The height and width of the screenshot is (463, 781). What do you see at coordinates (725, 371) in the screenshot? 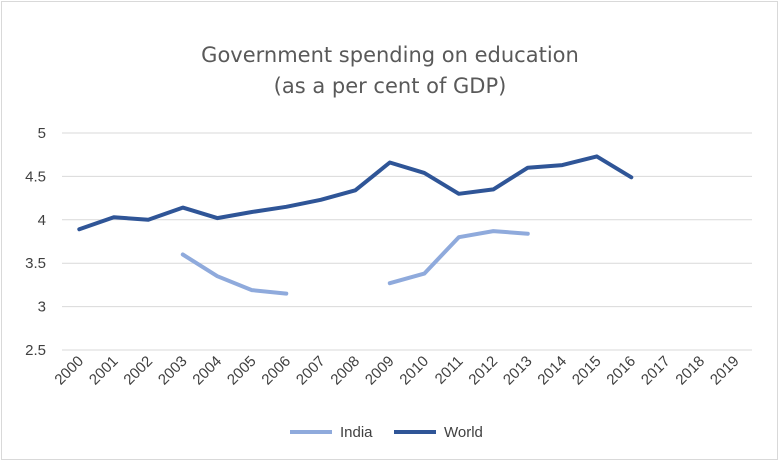
I see `x-tick-label: 2019` at bounding box center [725, 371].